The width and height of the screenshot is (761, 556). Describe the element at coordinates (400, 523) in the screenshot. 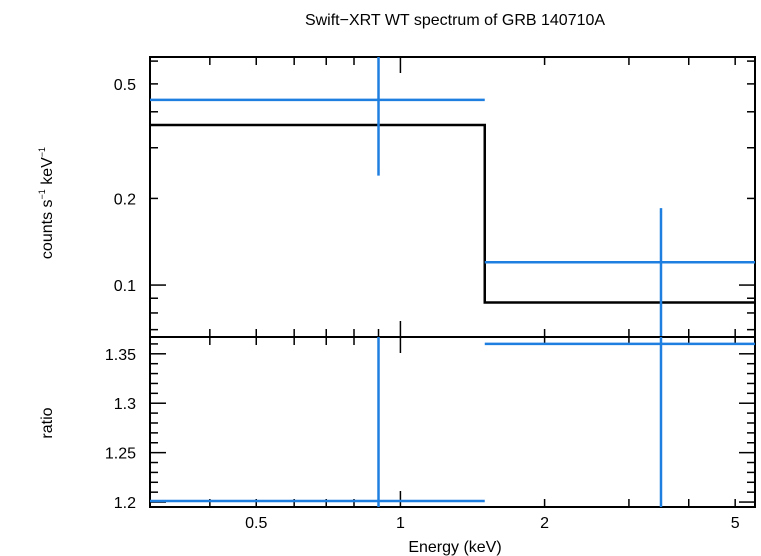

I see `x-tick-label: 1` at that location.